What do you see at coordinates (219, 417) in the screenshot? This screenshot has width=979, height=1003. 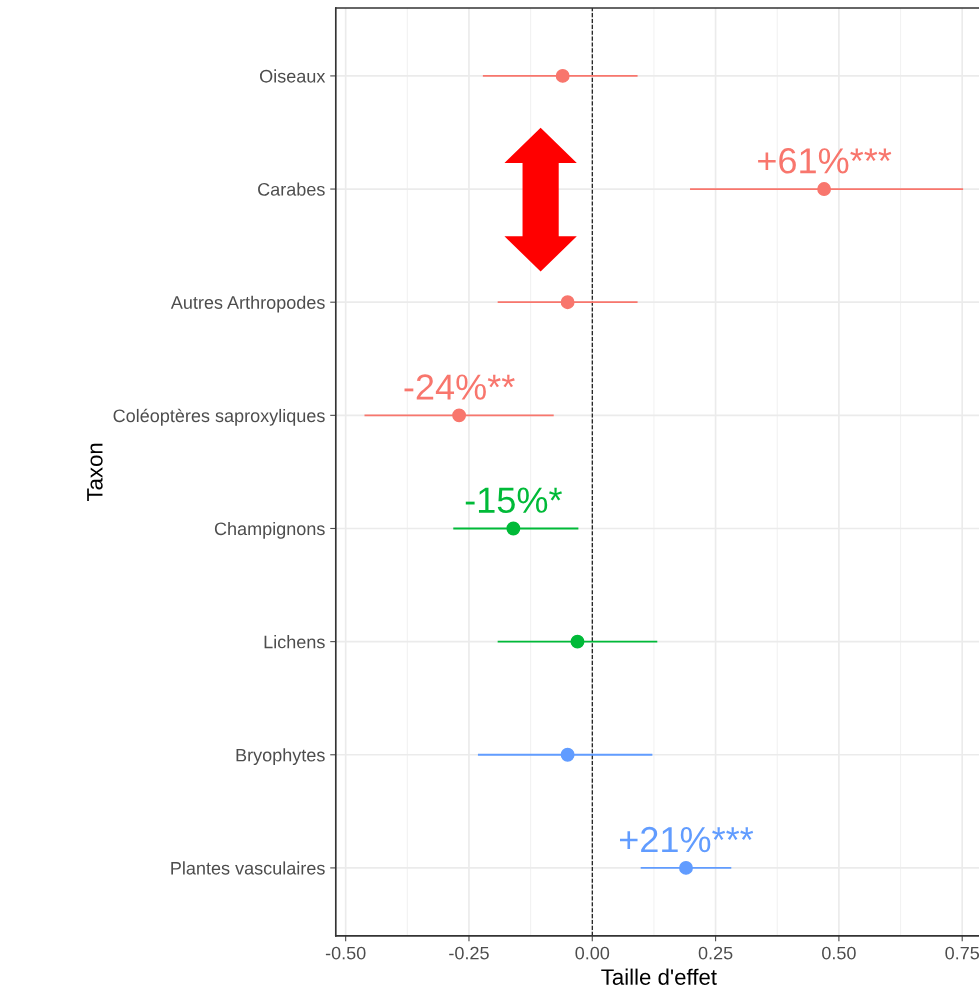 I see `y-tick-label: Coléoptères saproxyliques` at bounding box center [219, 417].